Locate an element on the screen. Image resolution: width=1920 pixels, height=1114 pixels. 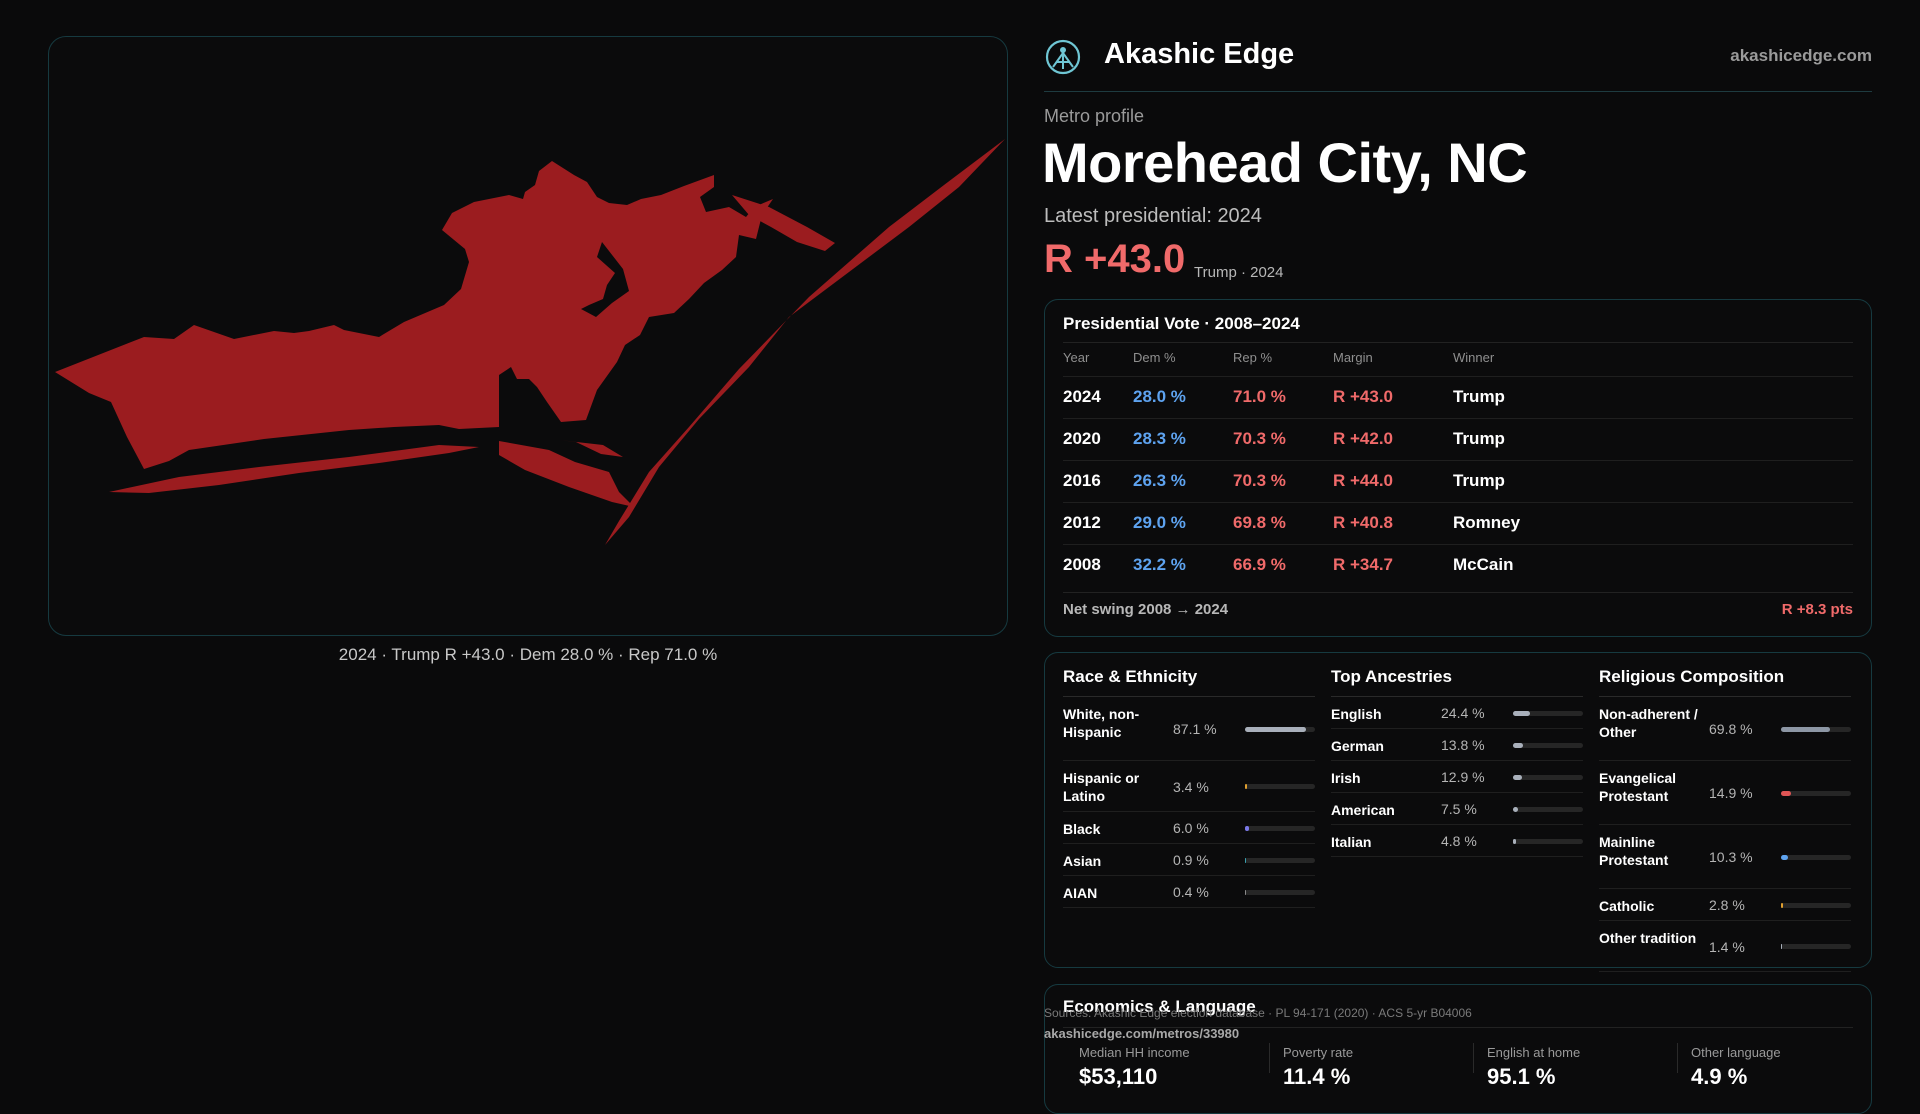
demo-row-white-non-hispanic: White, non-Hispanic 87.1 % is located at coordinates (1189, 729).